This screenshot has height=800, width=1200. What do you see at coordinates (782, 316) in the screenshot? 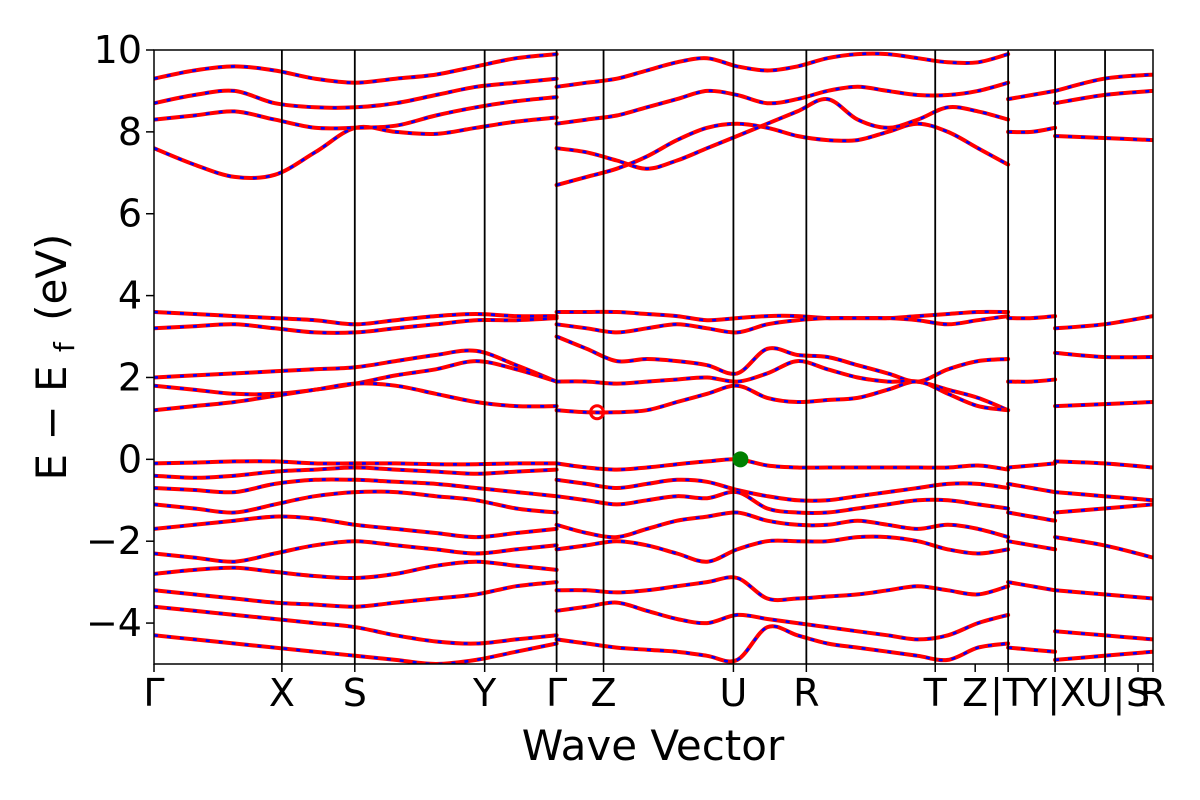
I see `path2-band-4-spin-up` at bounding box center [782, 316].